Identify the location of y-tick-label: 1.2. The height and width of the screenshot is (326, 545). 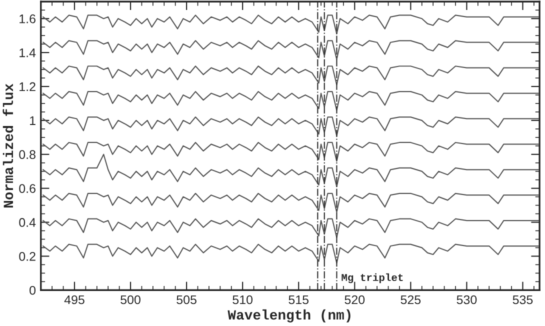
(28, 87).